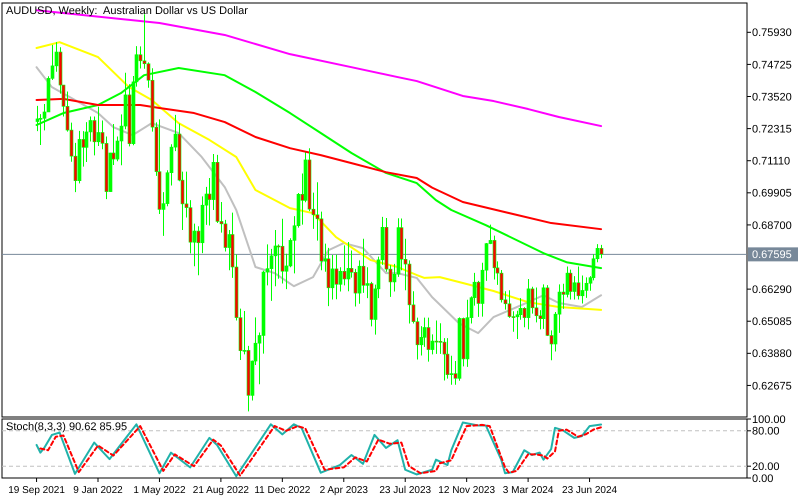  What do you see at coordinates (772, 386) in the screenshot?
I see `y-tick-label: 0.62675` at bounding box center [772, 386].